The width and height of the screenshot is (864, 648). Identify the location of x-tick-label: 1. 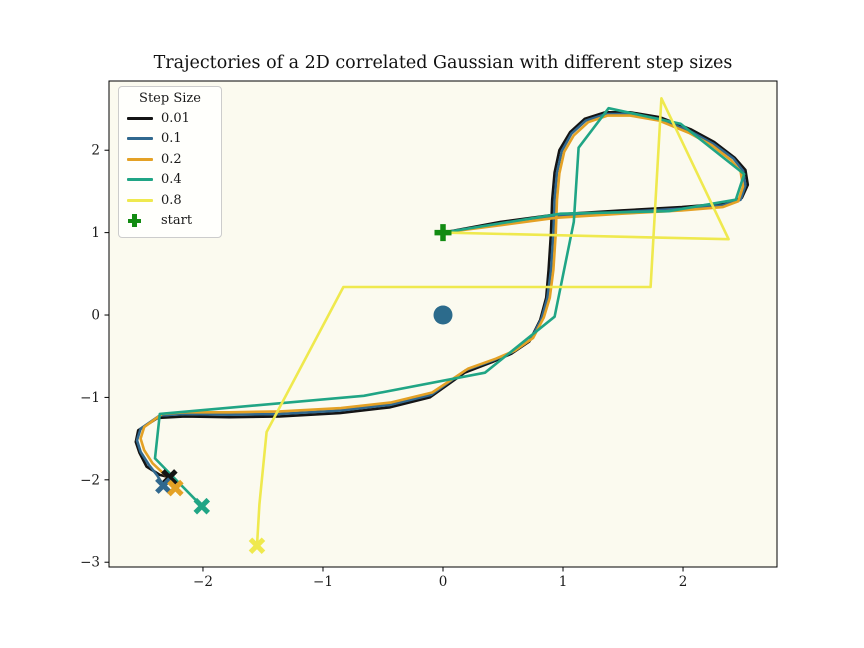
(563, 582).